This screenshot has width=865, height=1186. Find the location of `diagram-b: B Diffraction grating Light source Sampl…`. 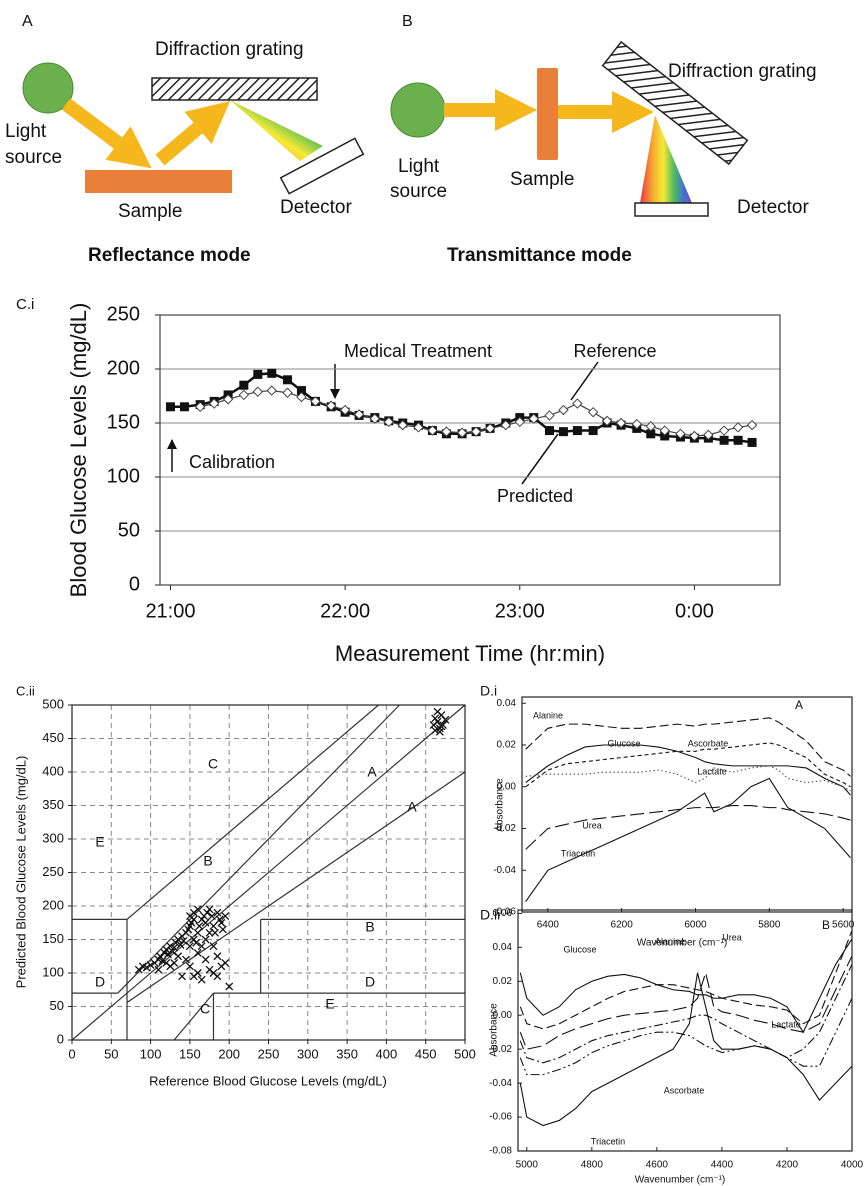

diagram-b: B Diffraction grating Light source Sampl… is located at coordinates (603, 139).